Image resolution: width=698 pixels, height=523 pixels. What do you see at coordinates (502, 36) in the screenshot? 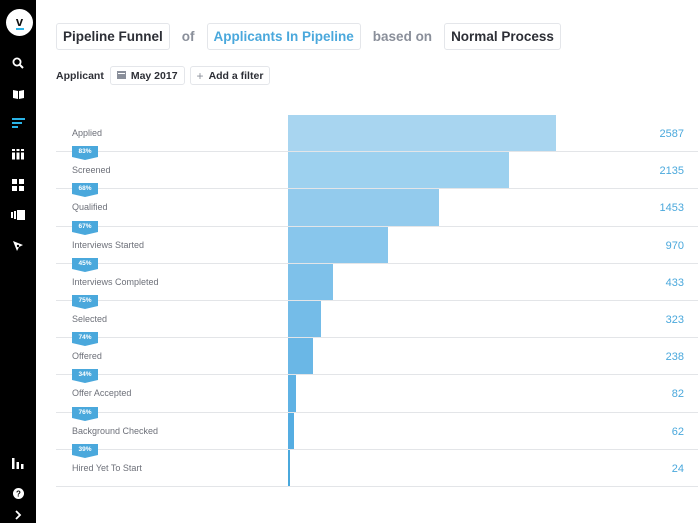
I see `process-selector: Normal Process` at bounding box center [502, 36].